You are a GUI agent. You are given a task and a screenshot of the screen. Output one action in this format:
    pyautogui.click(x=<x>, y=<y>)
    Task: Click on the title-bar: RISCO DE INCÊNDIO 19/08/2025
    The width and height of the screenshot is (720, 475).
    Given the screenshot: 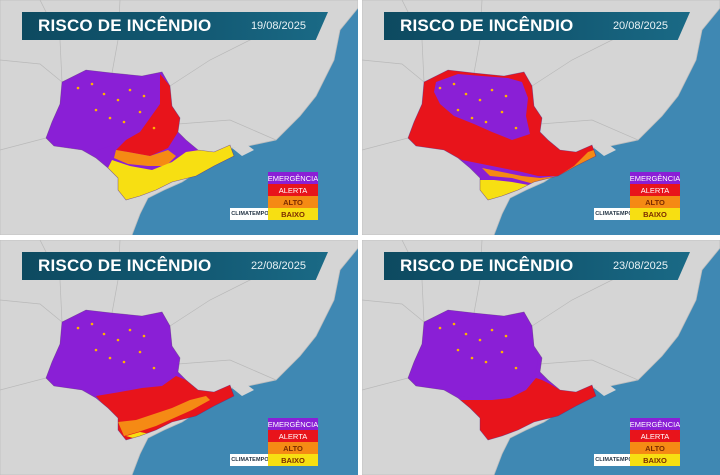 What is the action you would take?
    pyautogui.click(x=175, y=26)
    